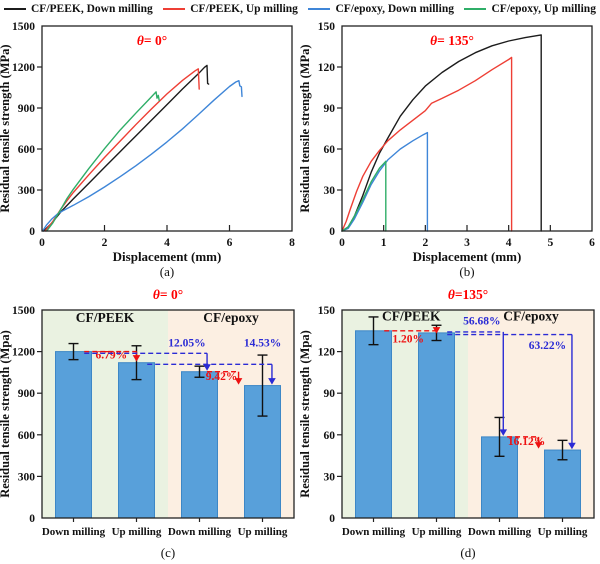  Describe the element at coordinates (42, 243) in the screenshot. I see `x-tick-label: 0` at that location.